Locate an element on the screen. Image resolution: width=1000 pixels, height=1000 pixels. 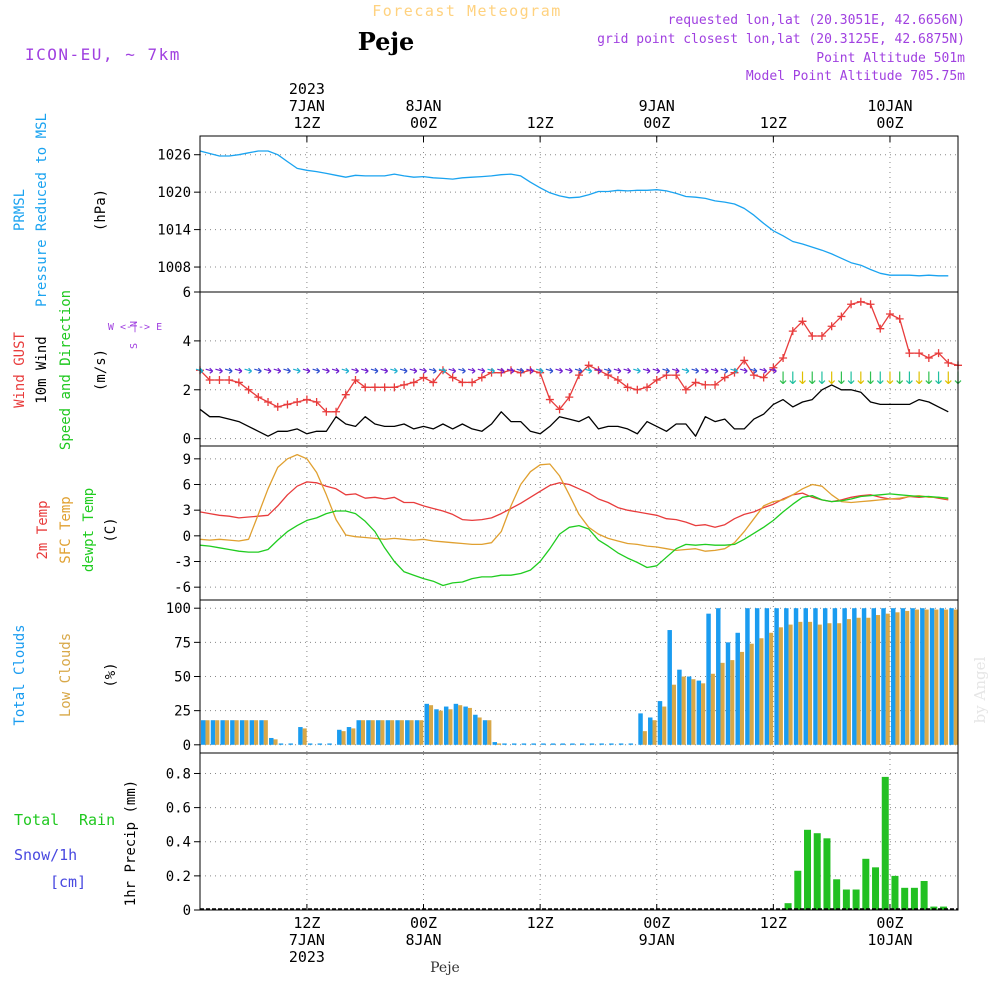
temperature-tick-label: 9 is located at coordinates (187, 460).